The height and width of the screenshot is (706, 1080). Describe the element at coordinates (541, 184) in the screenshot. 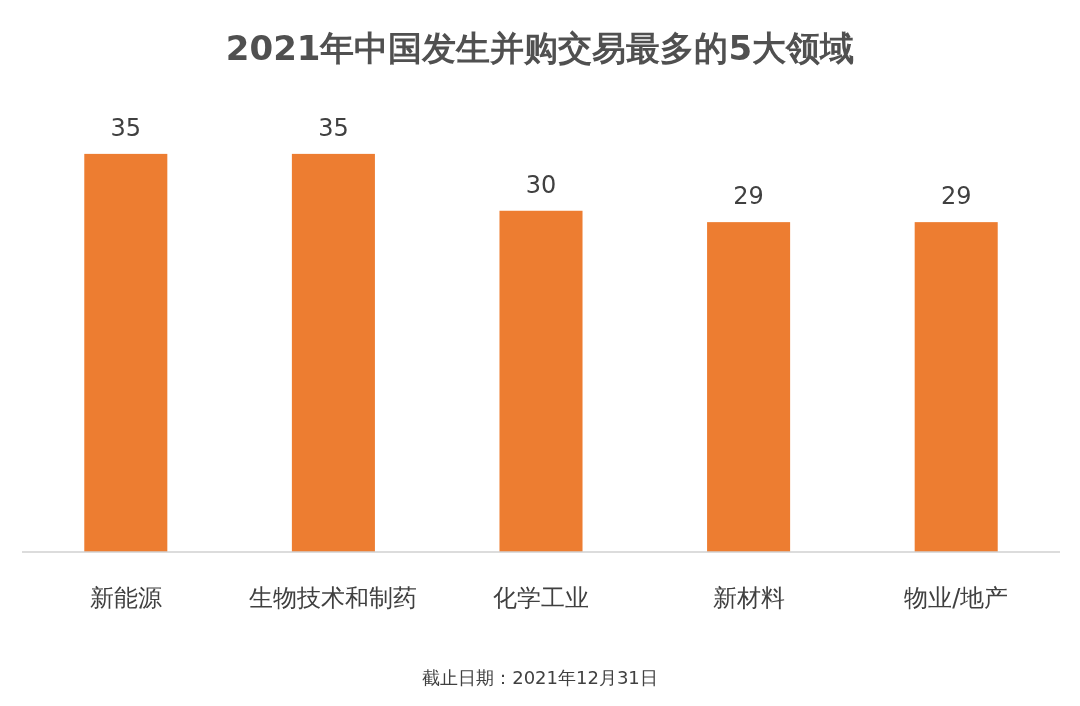

I see `data-label: 30` at that location.